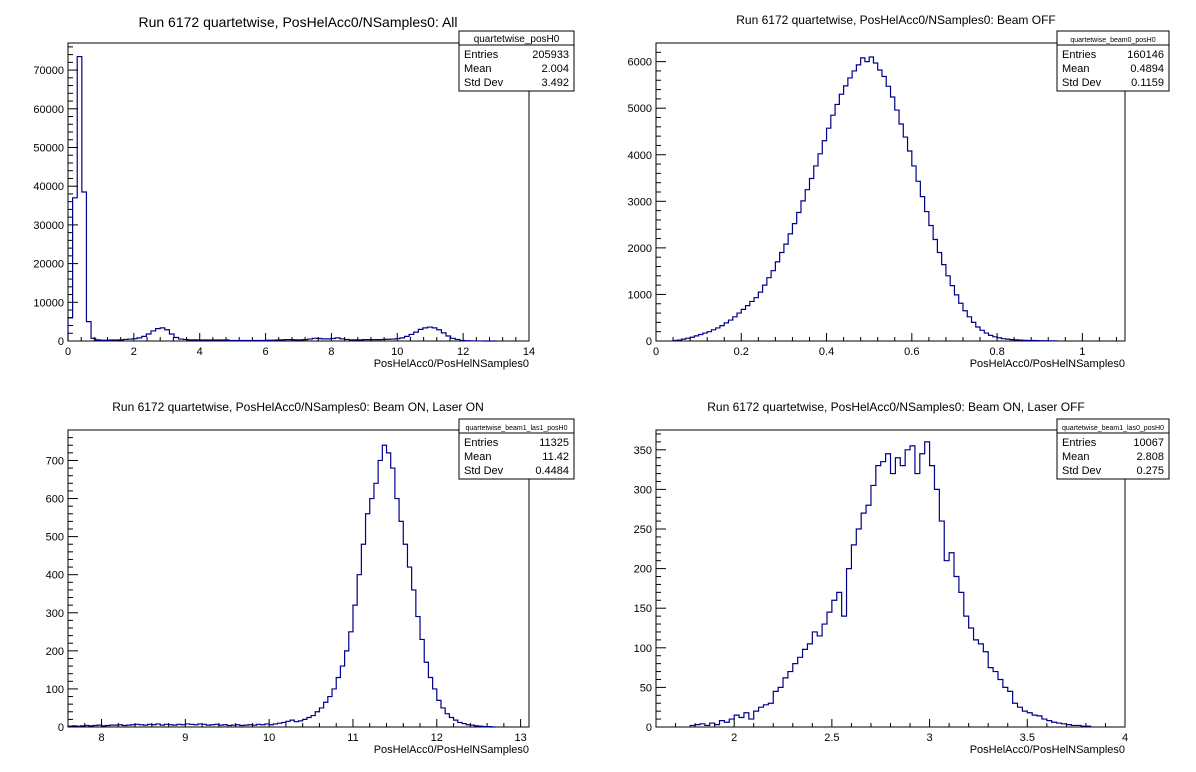  I want to click on y-tick-label: 0, so click(61, 728).